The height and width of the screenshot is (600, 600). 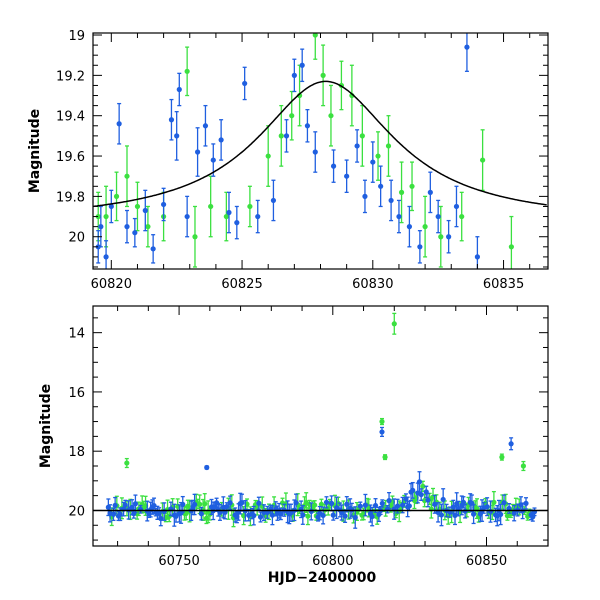 I want to click on top-x-tick-label: 60830, so click(x=372, y=284).